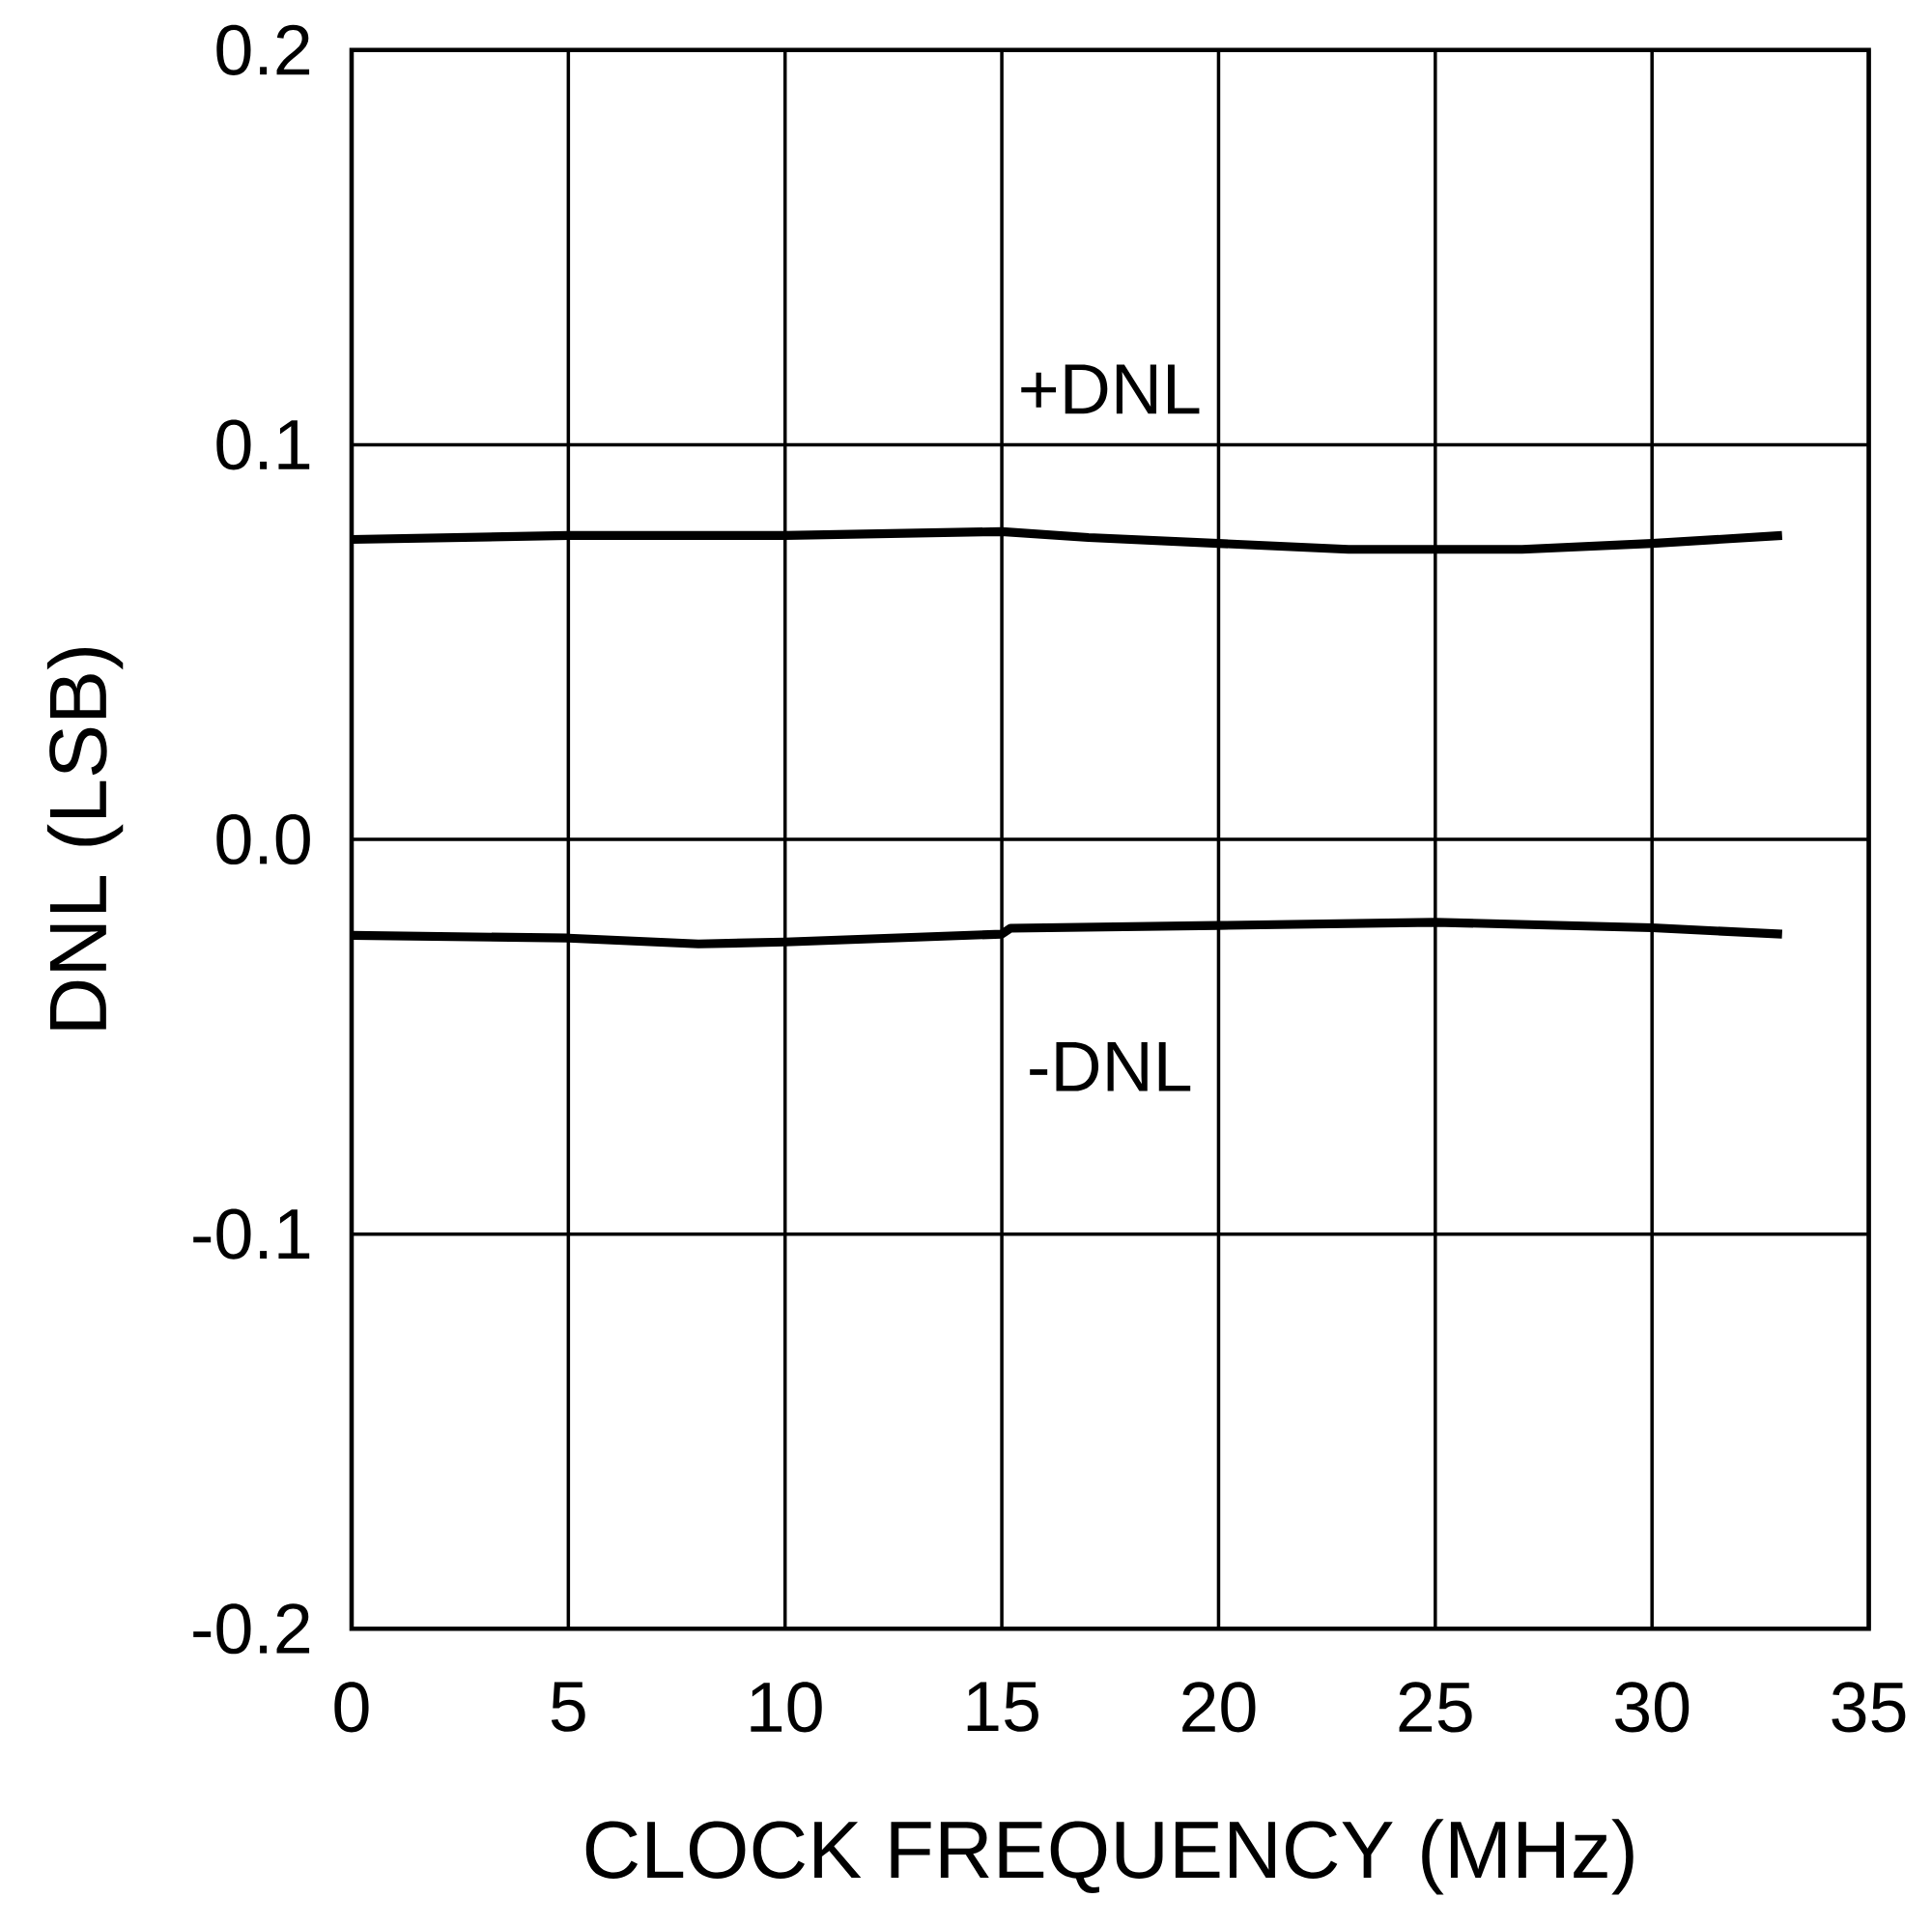 Image resolution: width=1932 pixels, height=1926 pixels. What do you see at coordinates (263, 445) in the screenshot?
I see `y-tick-label: 0.1` at bounding box center [263, 445].